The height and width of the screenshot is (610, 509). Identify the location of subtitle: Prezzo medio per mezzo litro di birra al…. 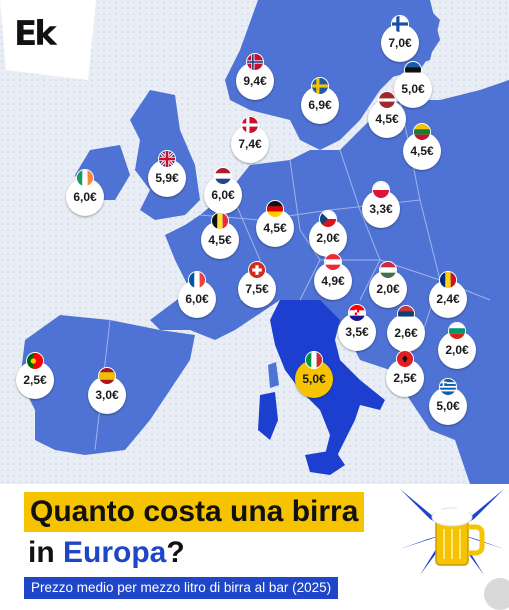
(181, 588).